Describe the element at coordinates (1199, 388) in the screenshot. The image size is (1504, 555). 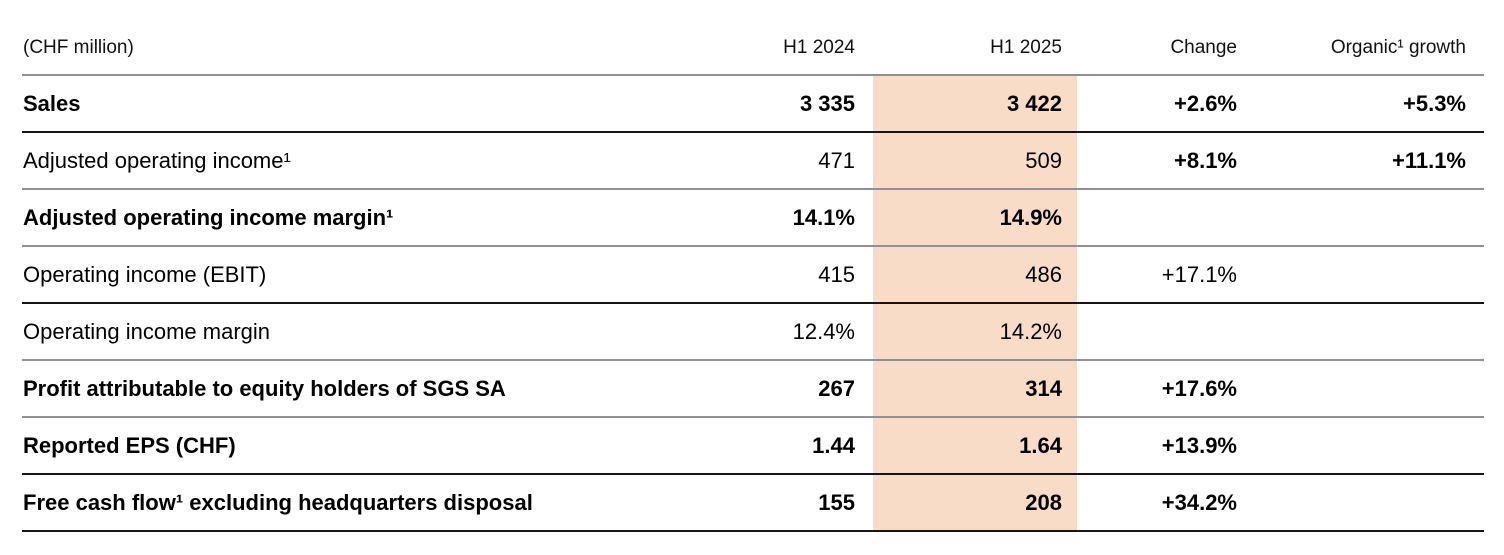
I see `change-value: +17.6%` at that location.